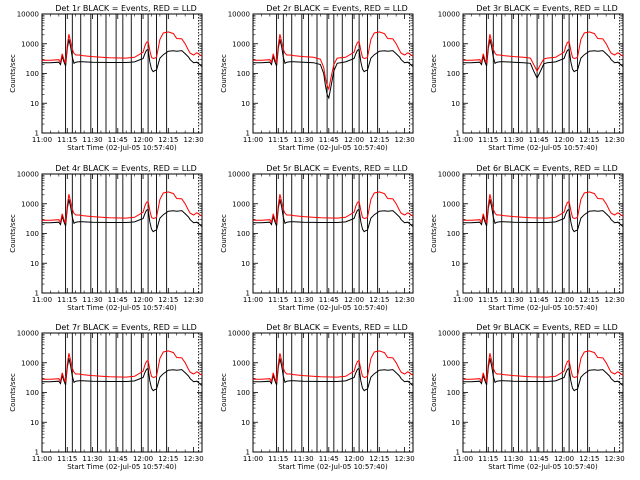  Describe the element at coordinates (337, 8) in the screenshot. I see `panel-title: Det 2r BLACK = Events, RED = LLD` at that location.